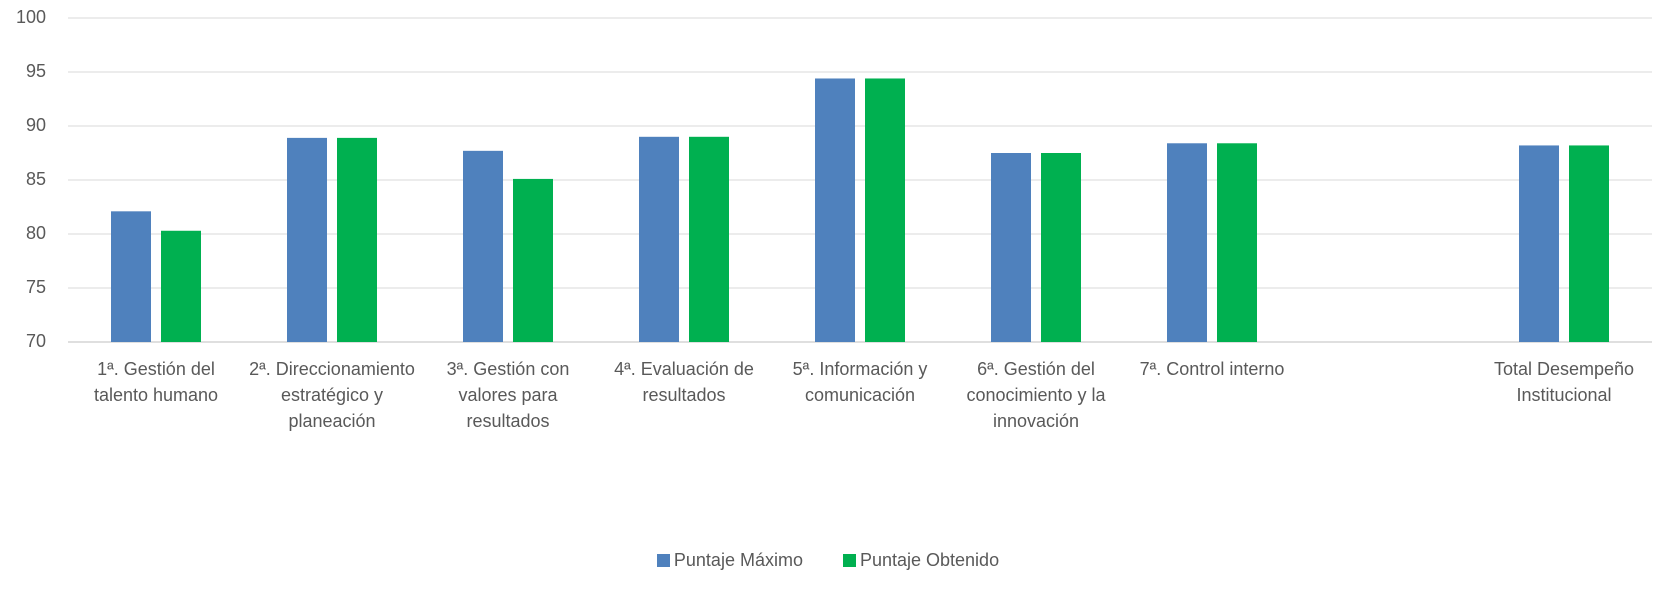  I want to click on y-tick-label: 80, so click(36, 233).